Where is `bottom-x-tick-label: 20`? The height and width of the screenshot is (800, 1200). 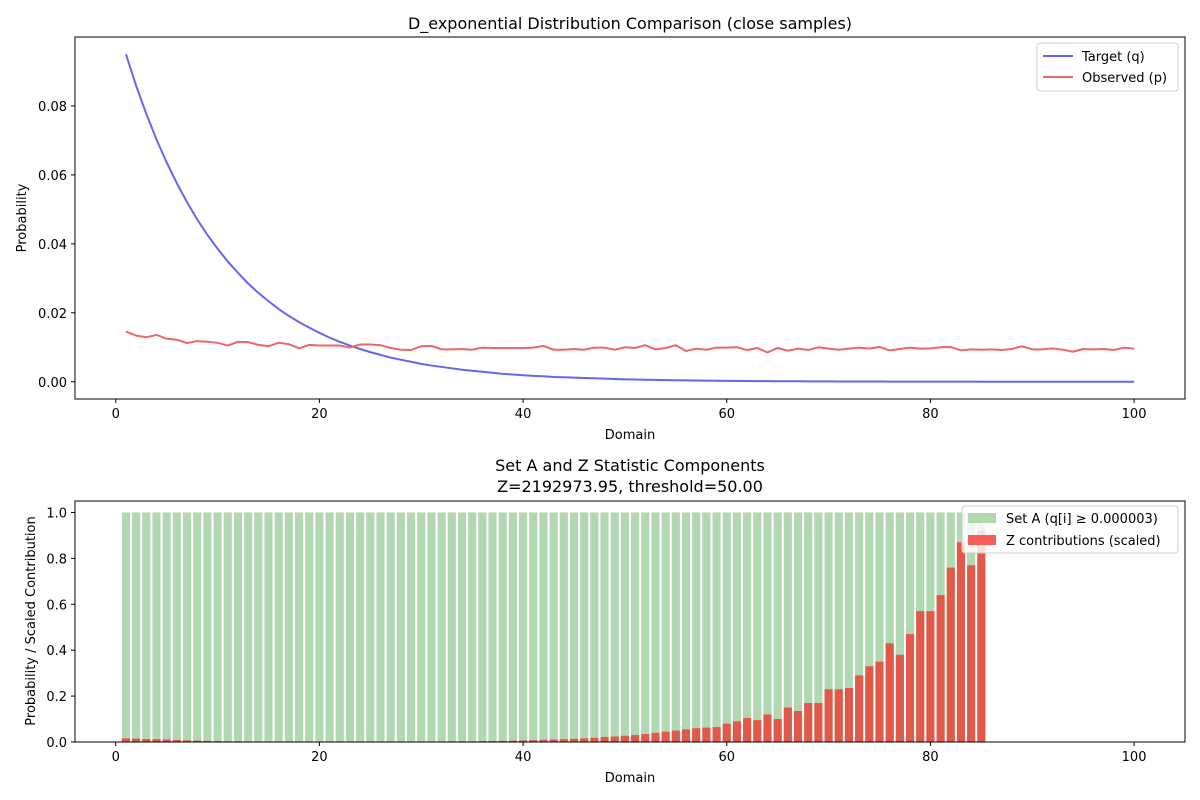 bottom-x-tick-label: 20 is located at coordinates (319, 757).